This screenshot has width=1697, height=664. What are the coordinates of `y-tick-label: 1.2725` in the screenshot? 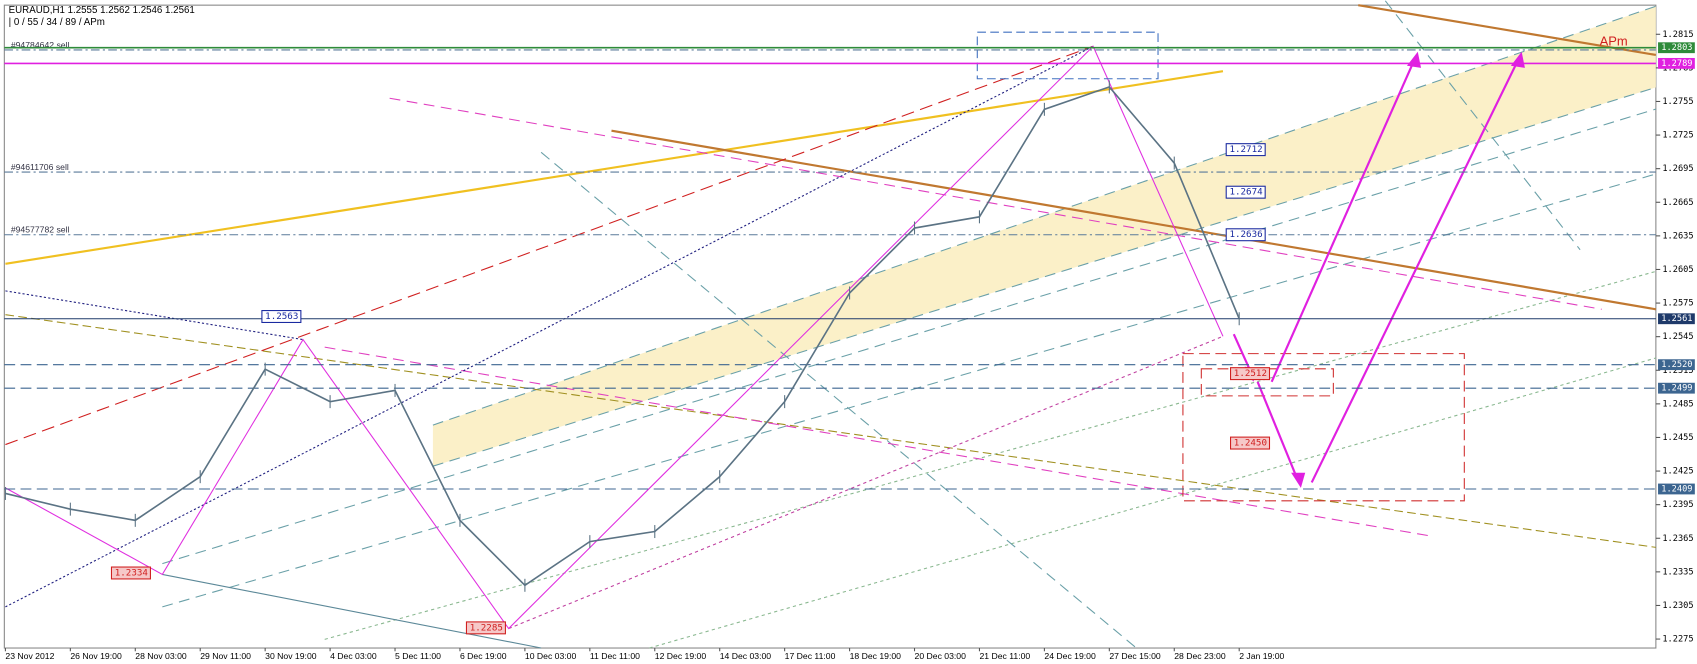 It's located at (1677, 136).